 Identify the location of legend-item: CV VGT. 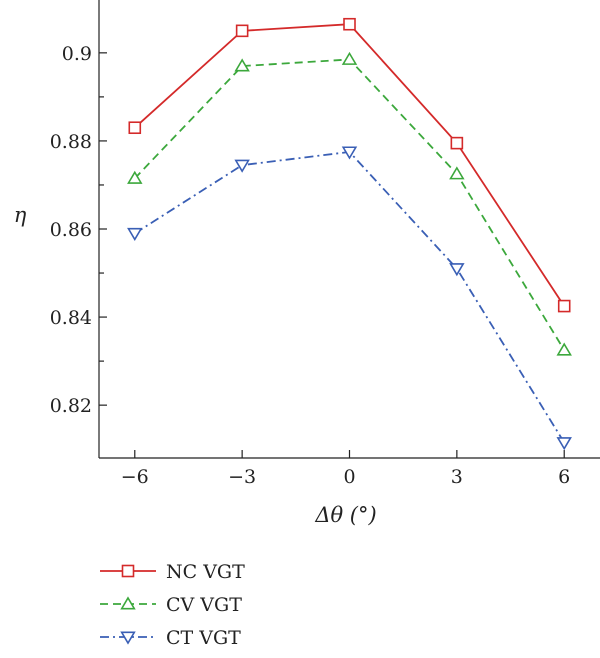
(171, 605).